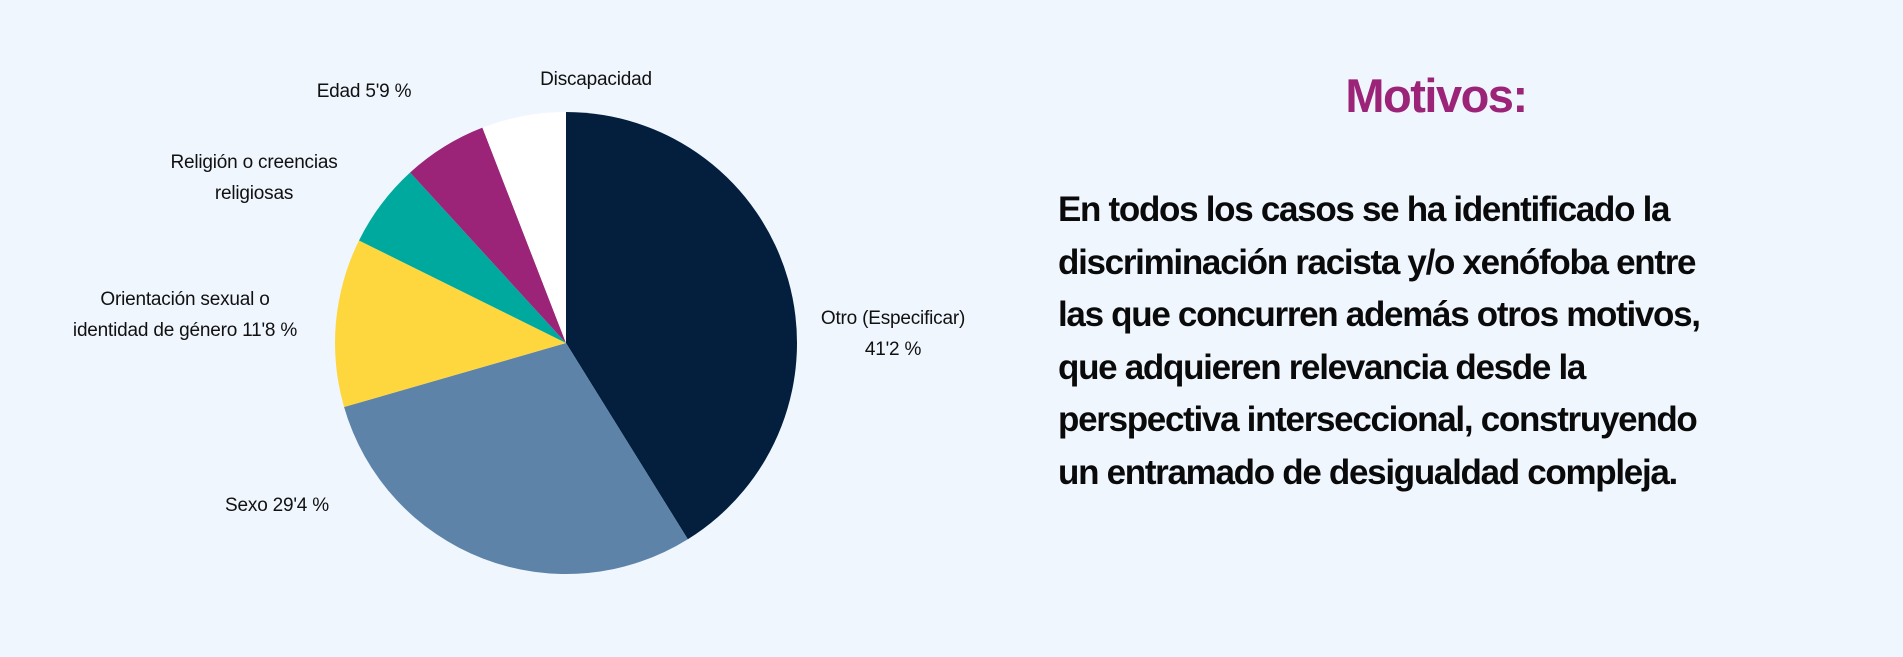 Image resolution: width=1903 pixels, height=657 pixels. Describe the element at coordinates (893, 334) in the screenshot. I see `label-otro: Otro (Especificar) 41'2 %` at that location.